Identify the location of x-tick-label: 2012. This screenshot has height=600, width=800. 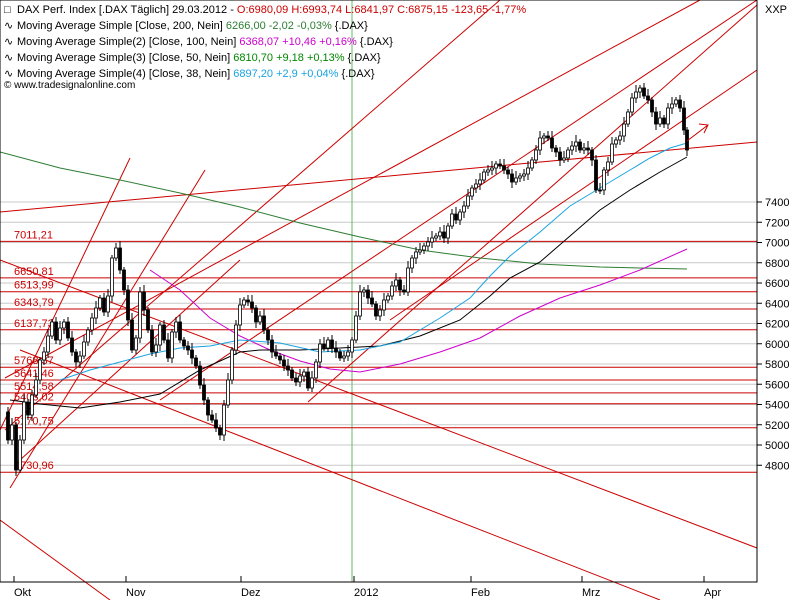
(366, 593).